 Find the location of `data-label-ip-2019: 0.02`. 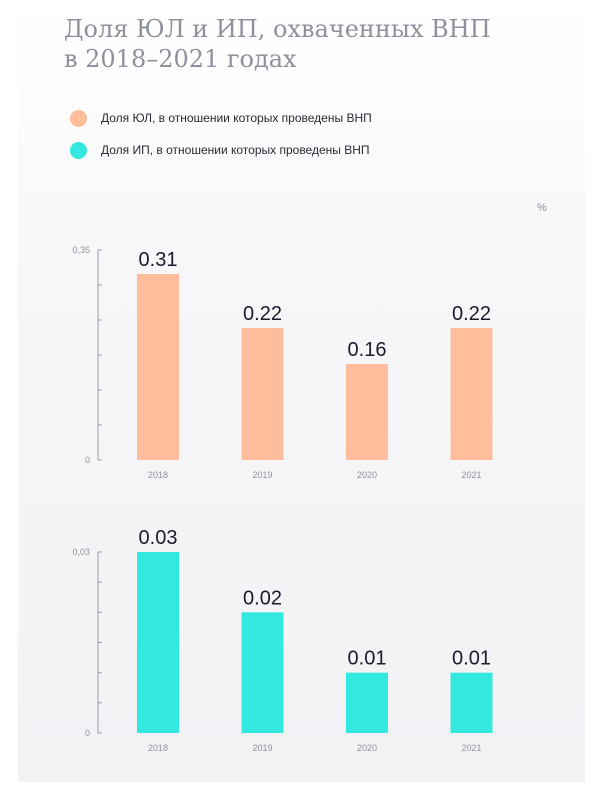

data-label-ip-2019: 0.02 is located at coordinates (262, 598).